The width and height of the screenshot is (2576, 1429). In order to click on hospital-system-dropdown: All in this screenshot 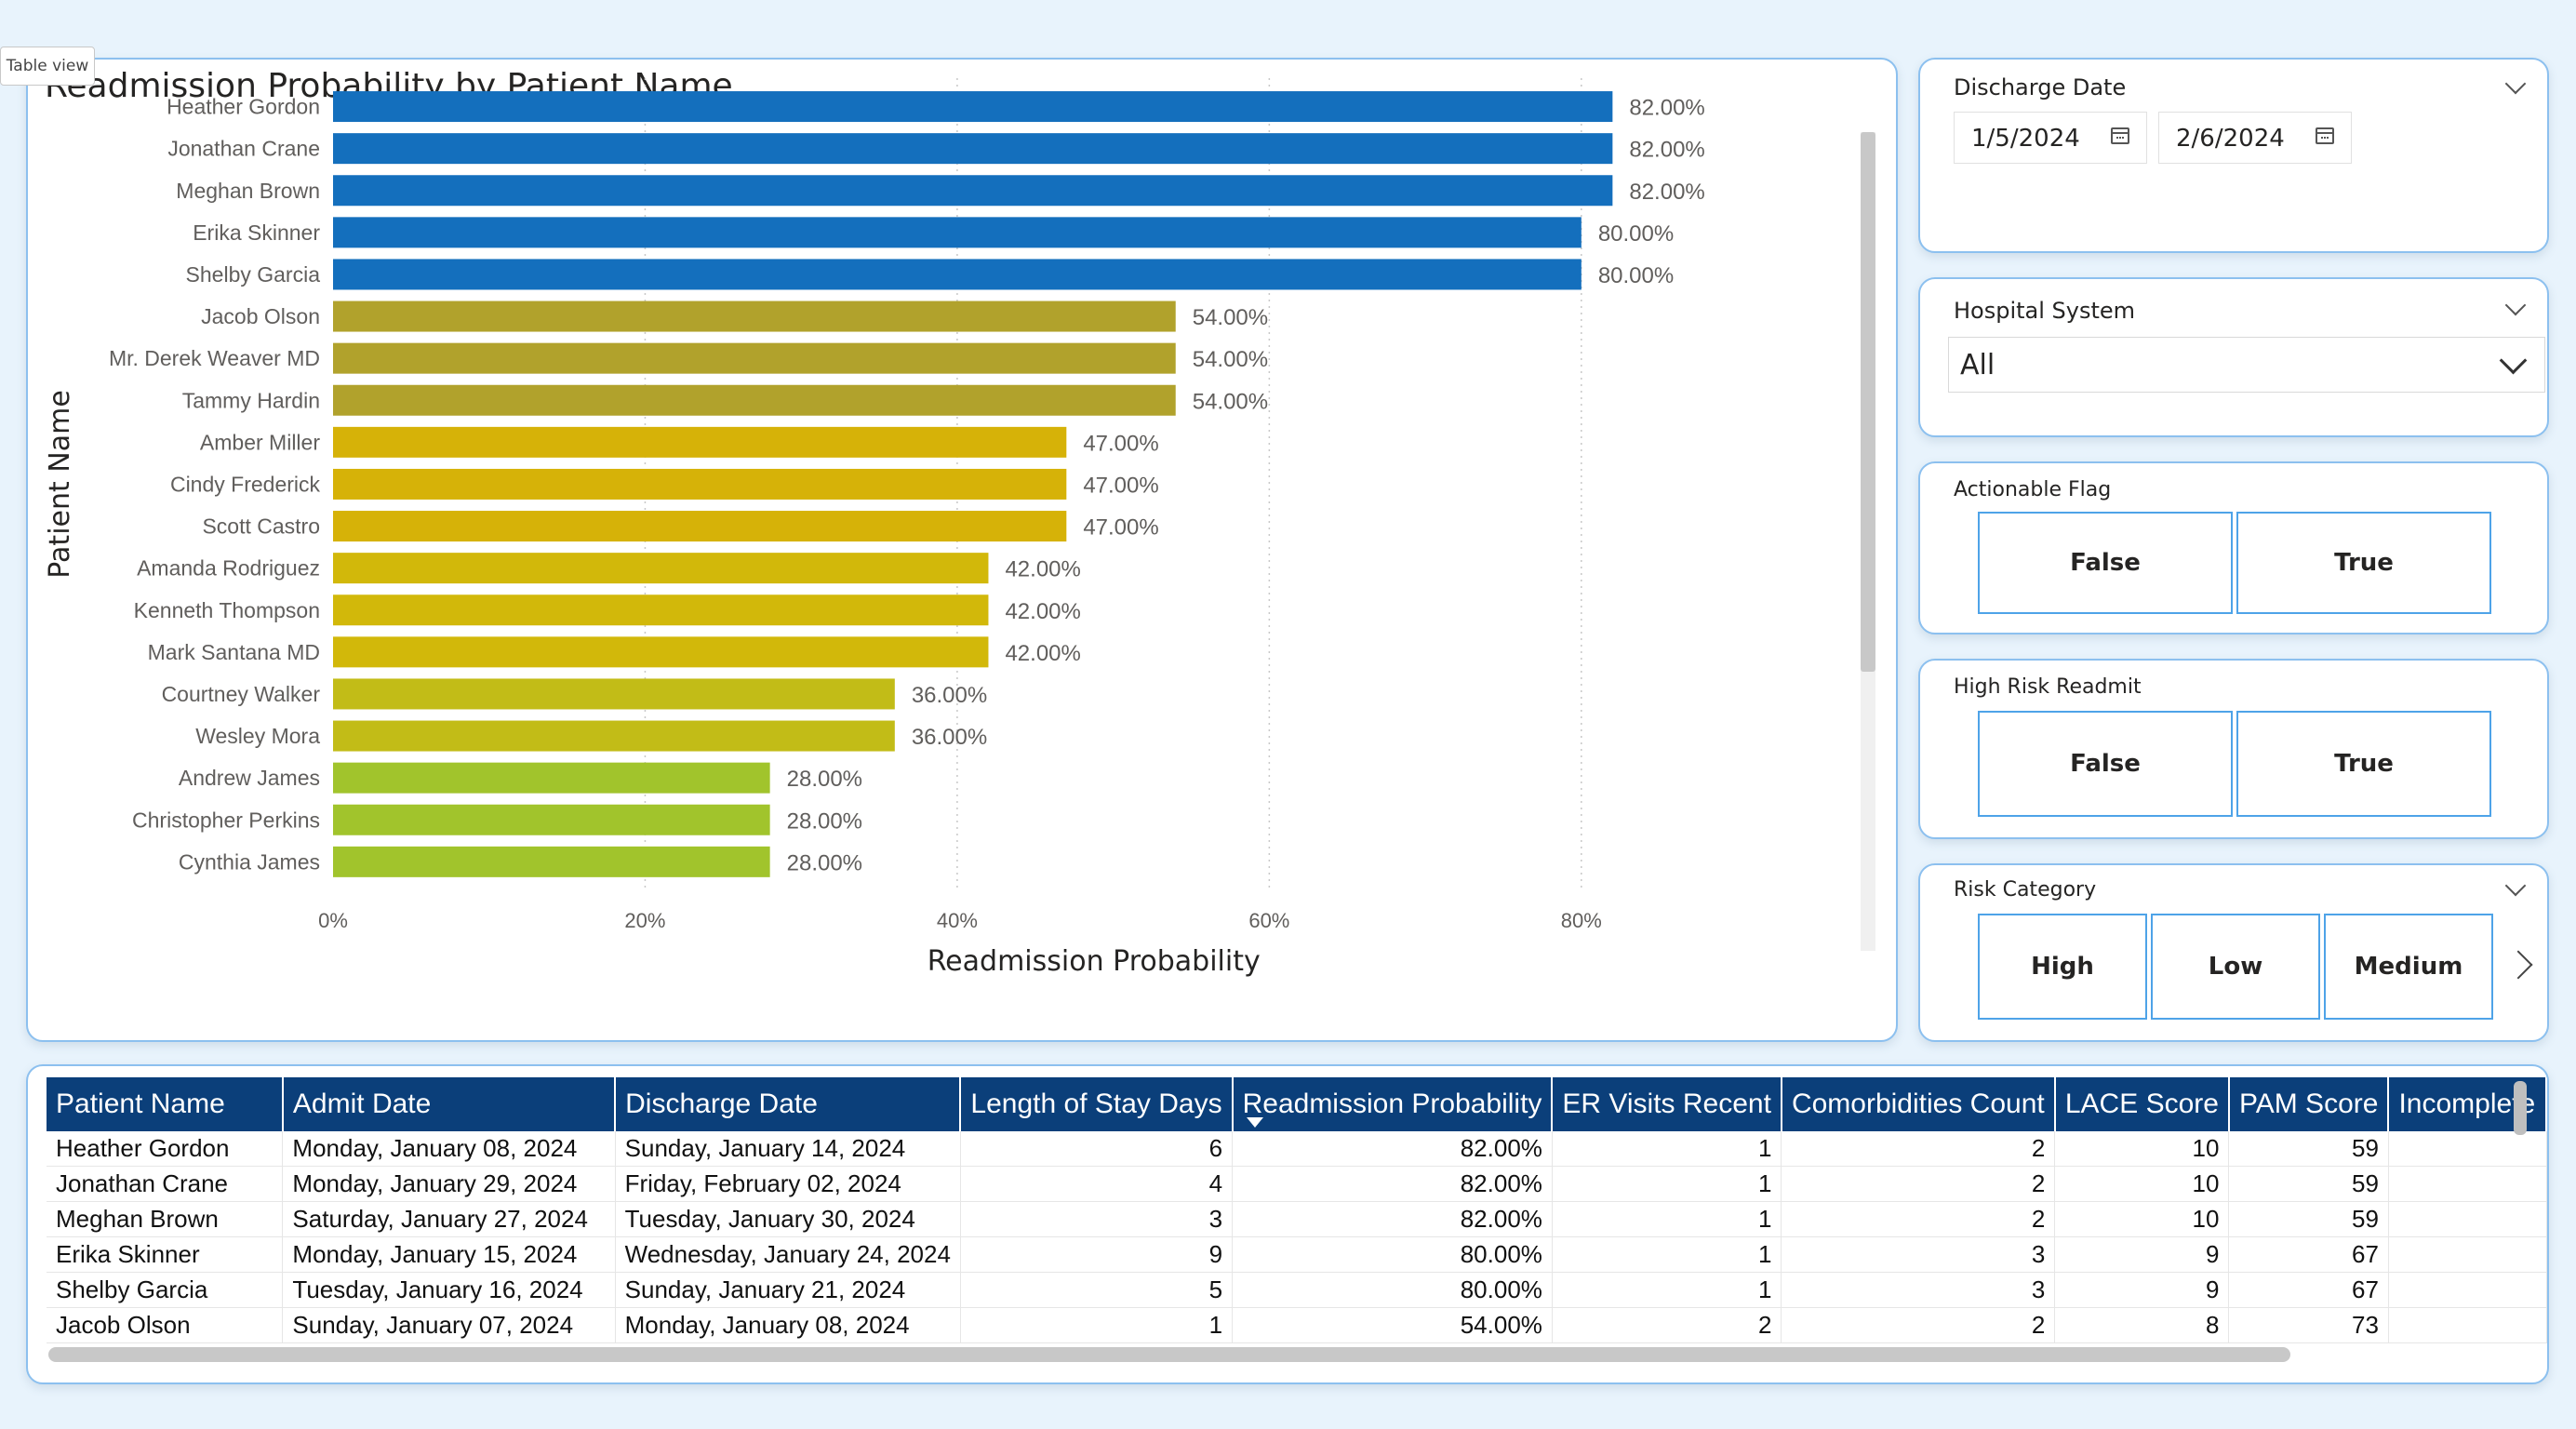, I will do `click(2246, 365)`.